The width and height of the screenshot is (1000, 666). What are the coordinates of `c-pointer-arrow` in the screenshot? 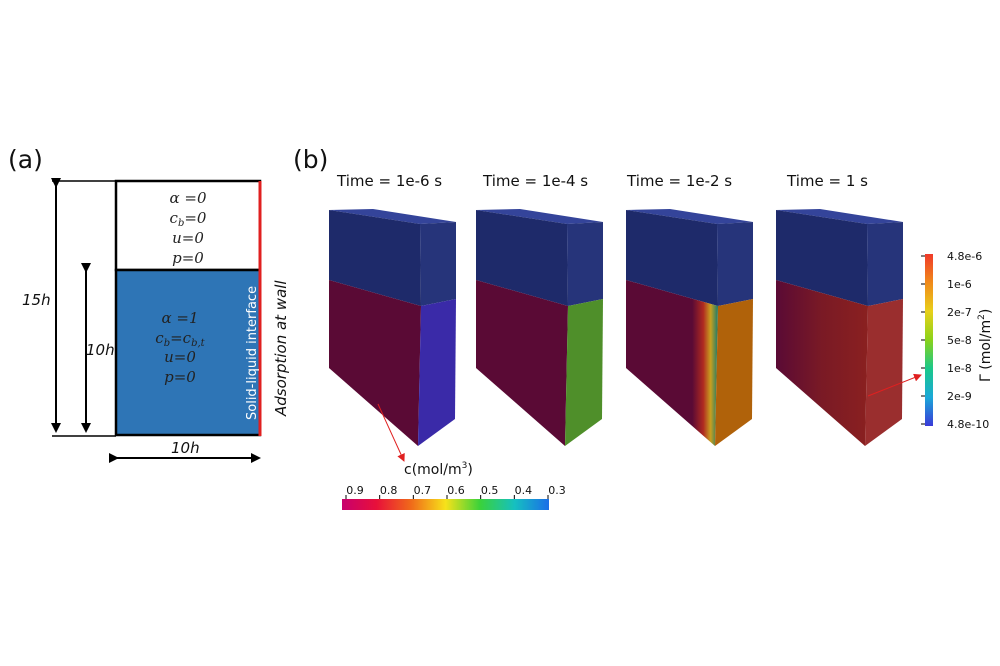 It's located at (391, 432).